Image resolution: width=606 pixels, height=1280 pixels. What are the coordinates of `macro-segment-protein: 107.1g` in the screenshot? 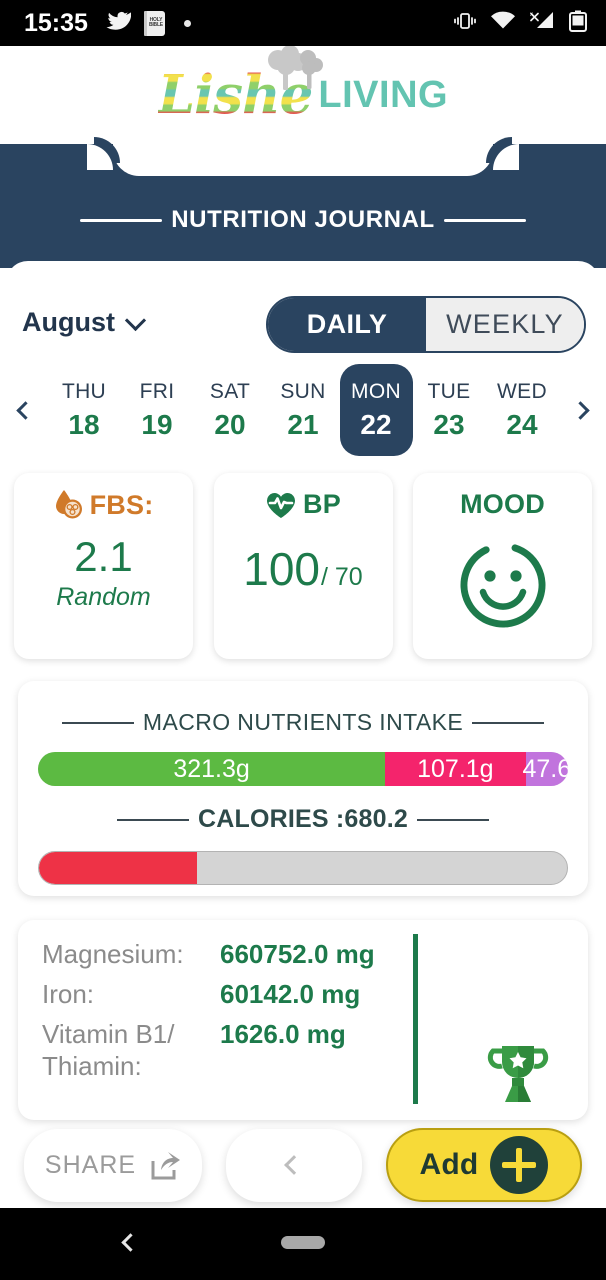 It's located at (455, 769).